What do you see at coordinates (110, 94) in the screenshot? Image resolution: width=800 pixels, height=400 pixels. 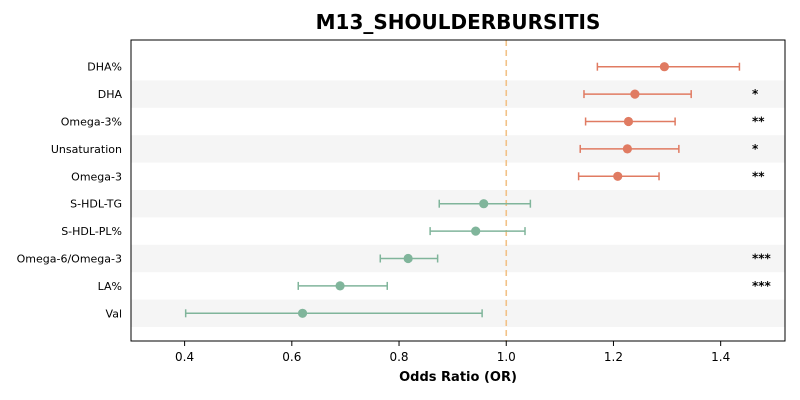 I see `row-label: DHA` at bounding box center [110, 94].